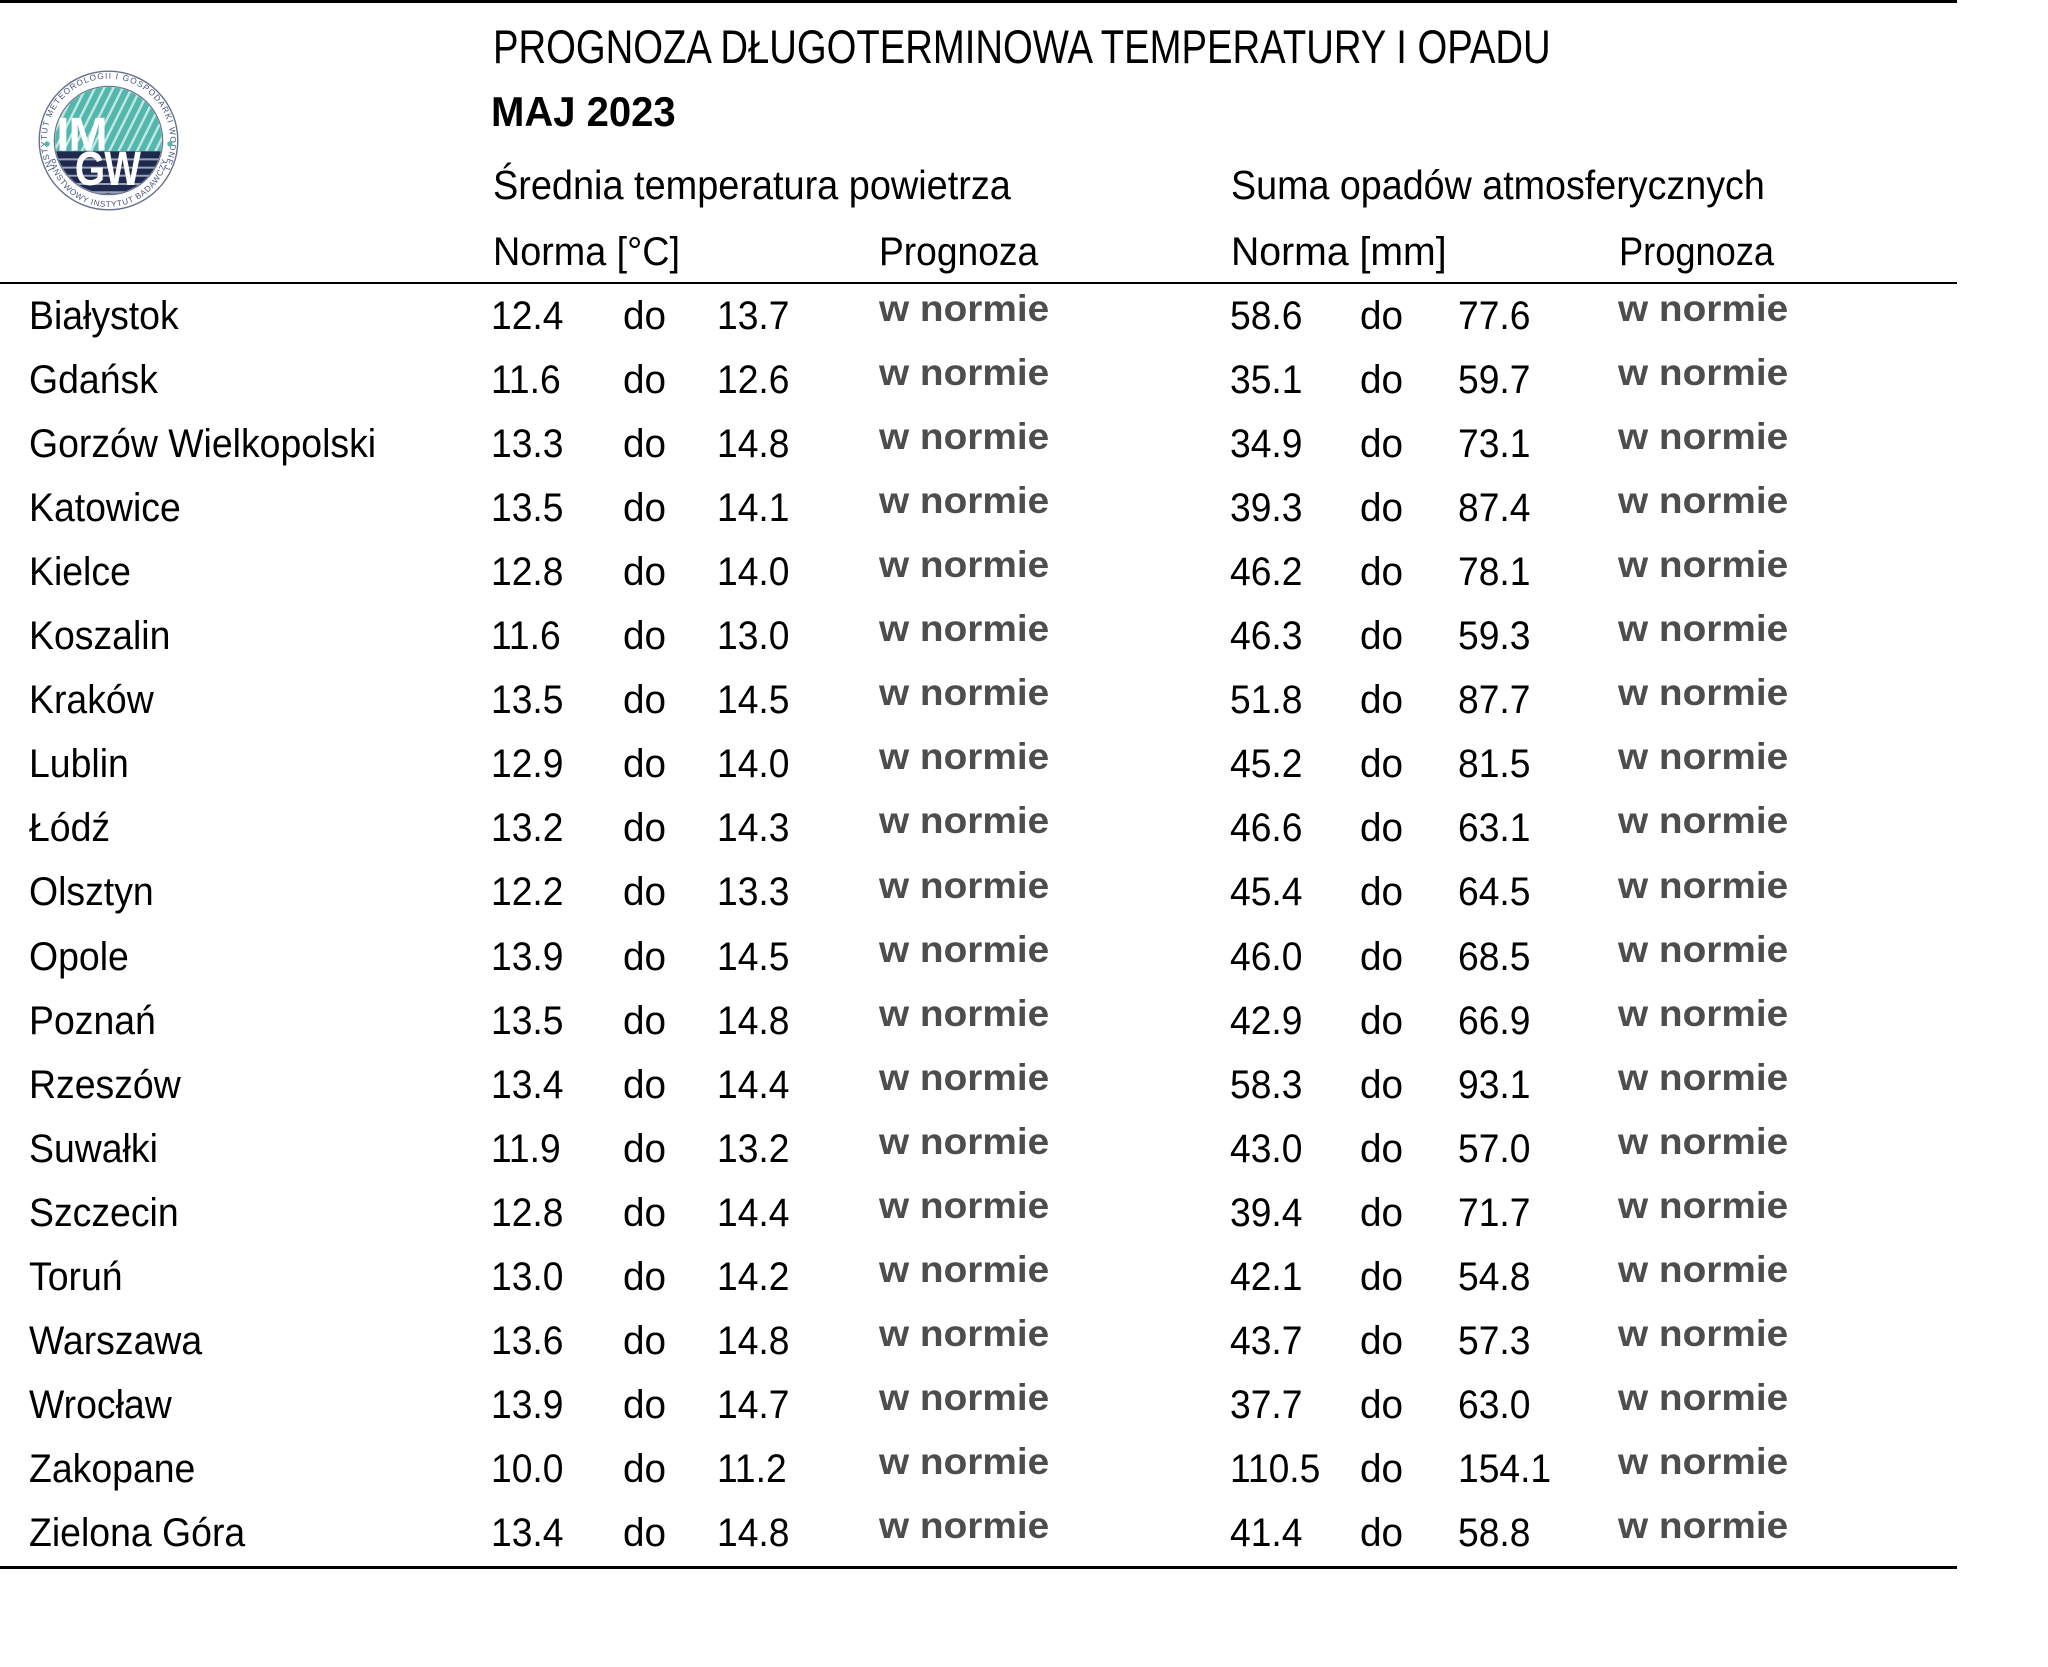 The height and width of the screenshot is (1667, 2048). What do you see at coordinates (81, 134) in the screenshot?
I see `svg-text: IM` at bounding box center [81, 134].